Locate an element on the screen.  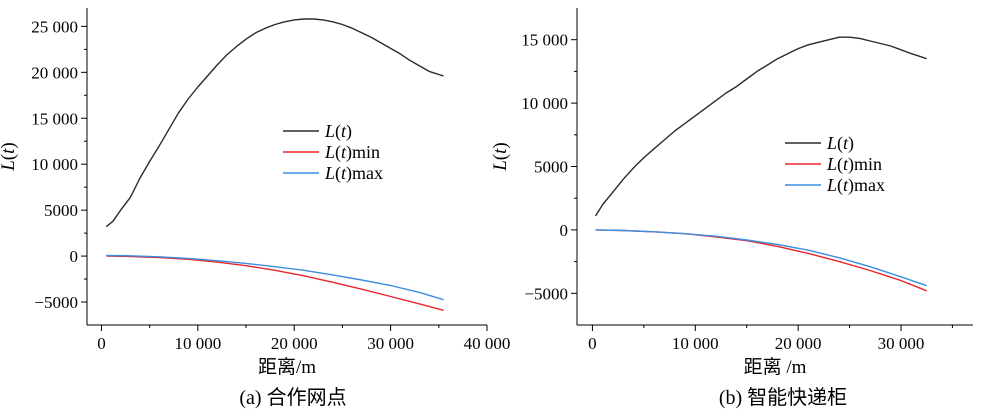
panel-caption: (b) 智能快递柜 is located at coordinates (783, 397).